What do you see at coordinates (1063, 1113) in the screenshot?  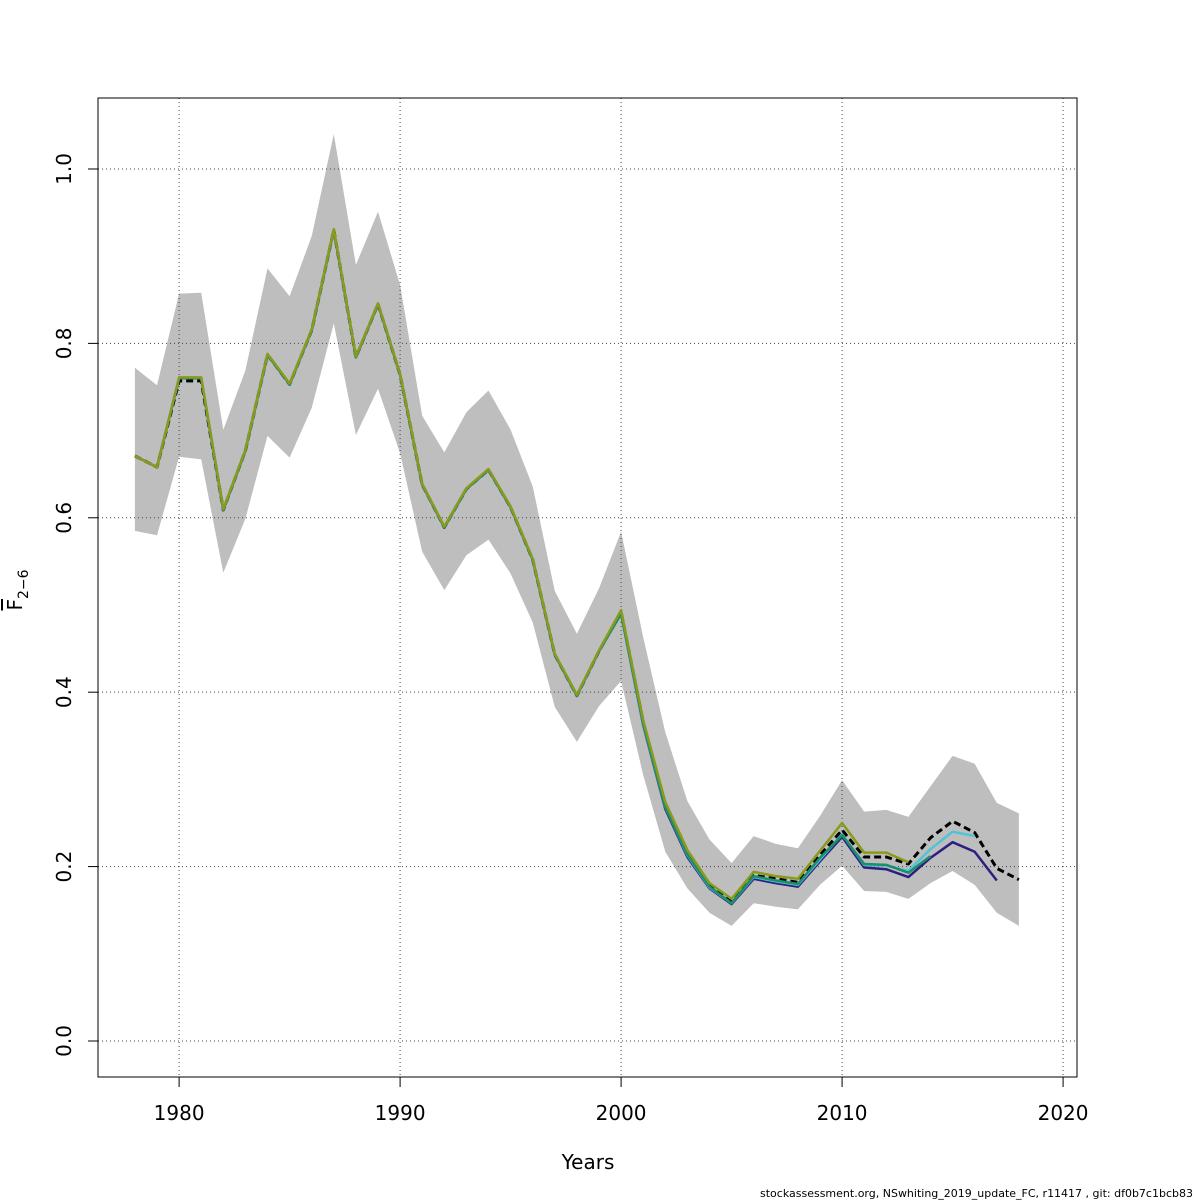 I see `x-tick-label: 2020` at bounding box center [1063, 1113].